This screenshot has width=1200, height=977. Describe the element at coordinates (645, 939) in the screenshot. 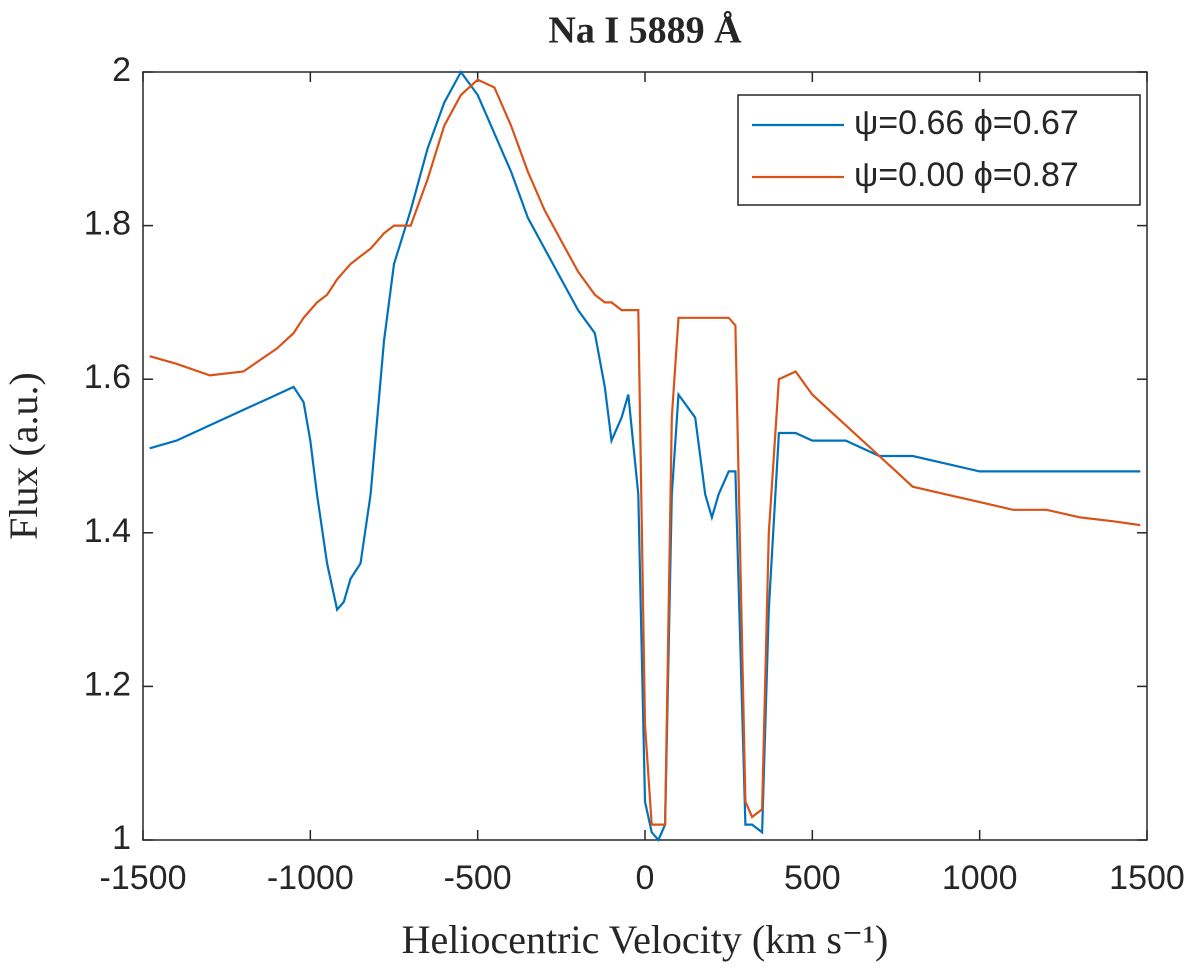

I see `x-axis-label: Heliocentric Velocity (km s⁻¹)` at that location.